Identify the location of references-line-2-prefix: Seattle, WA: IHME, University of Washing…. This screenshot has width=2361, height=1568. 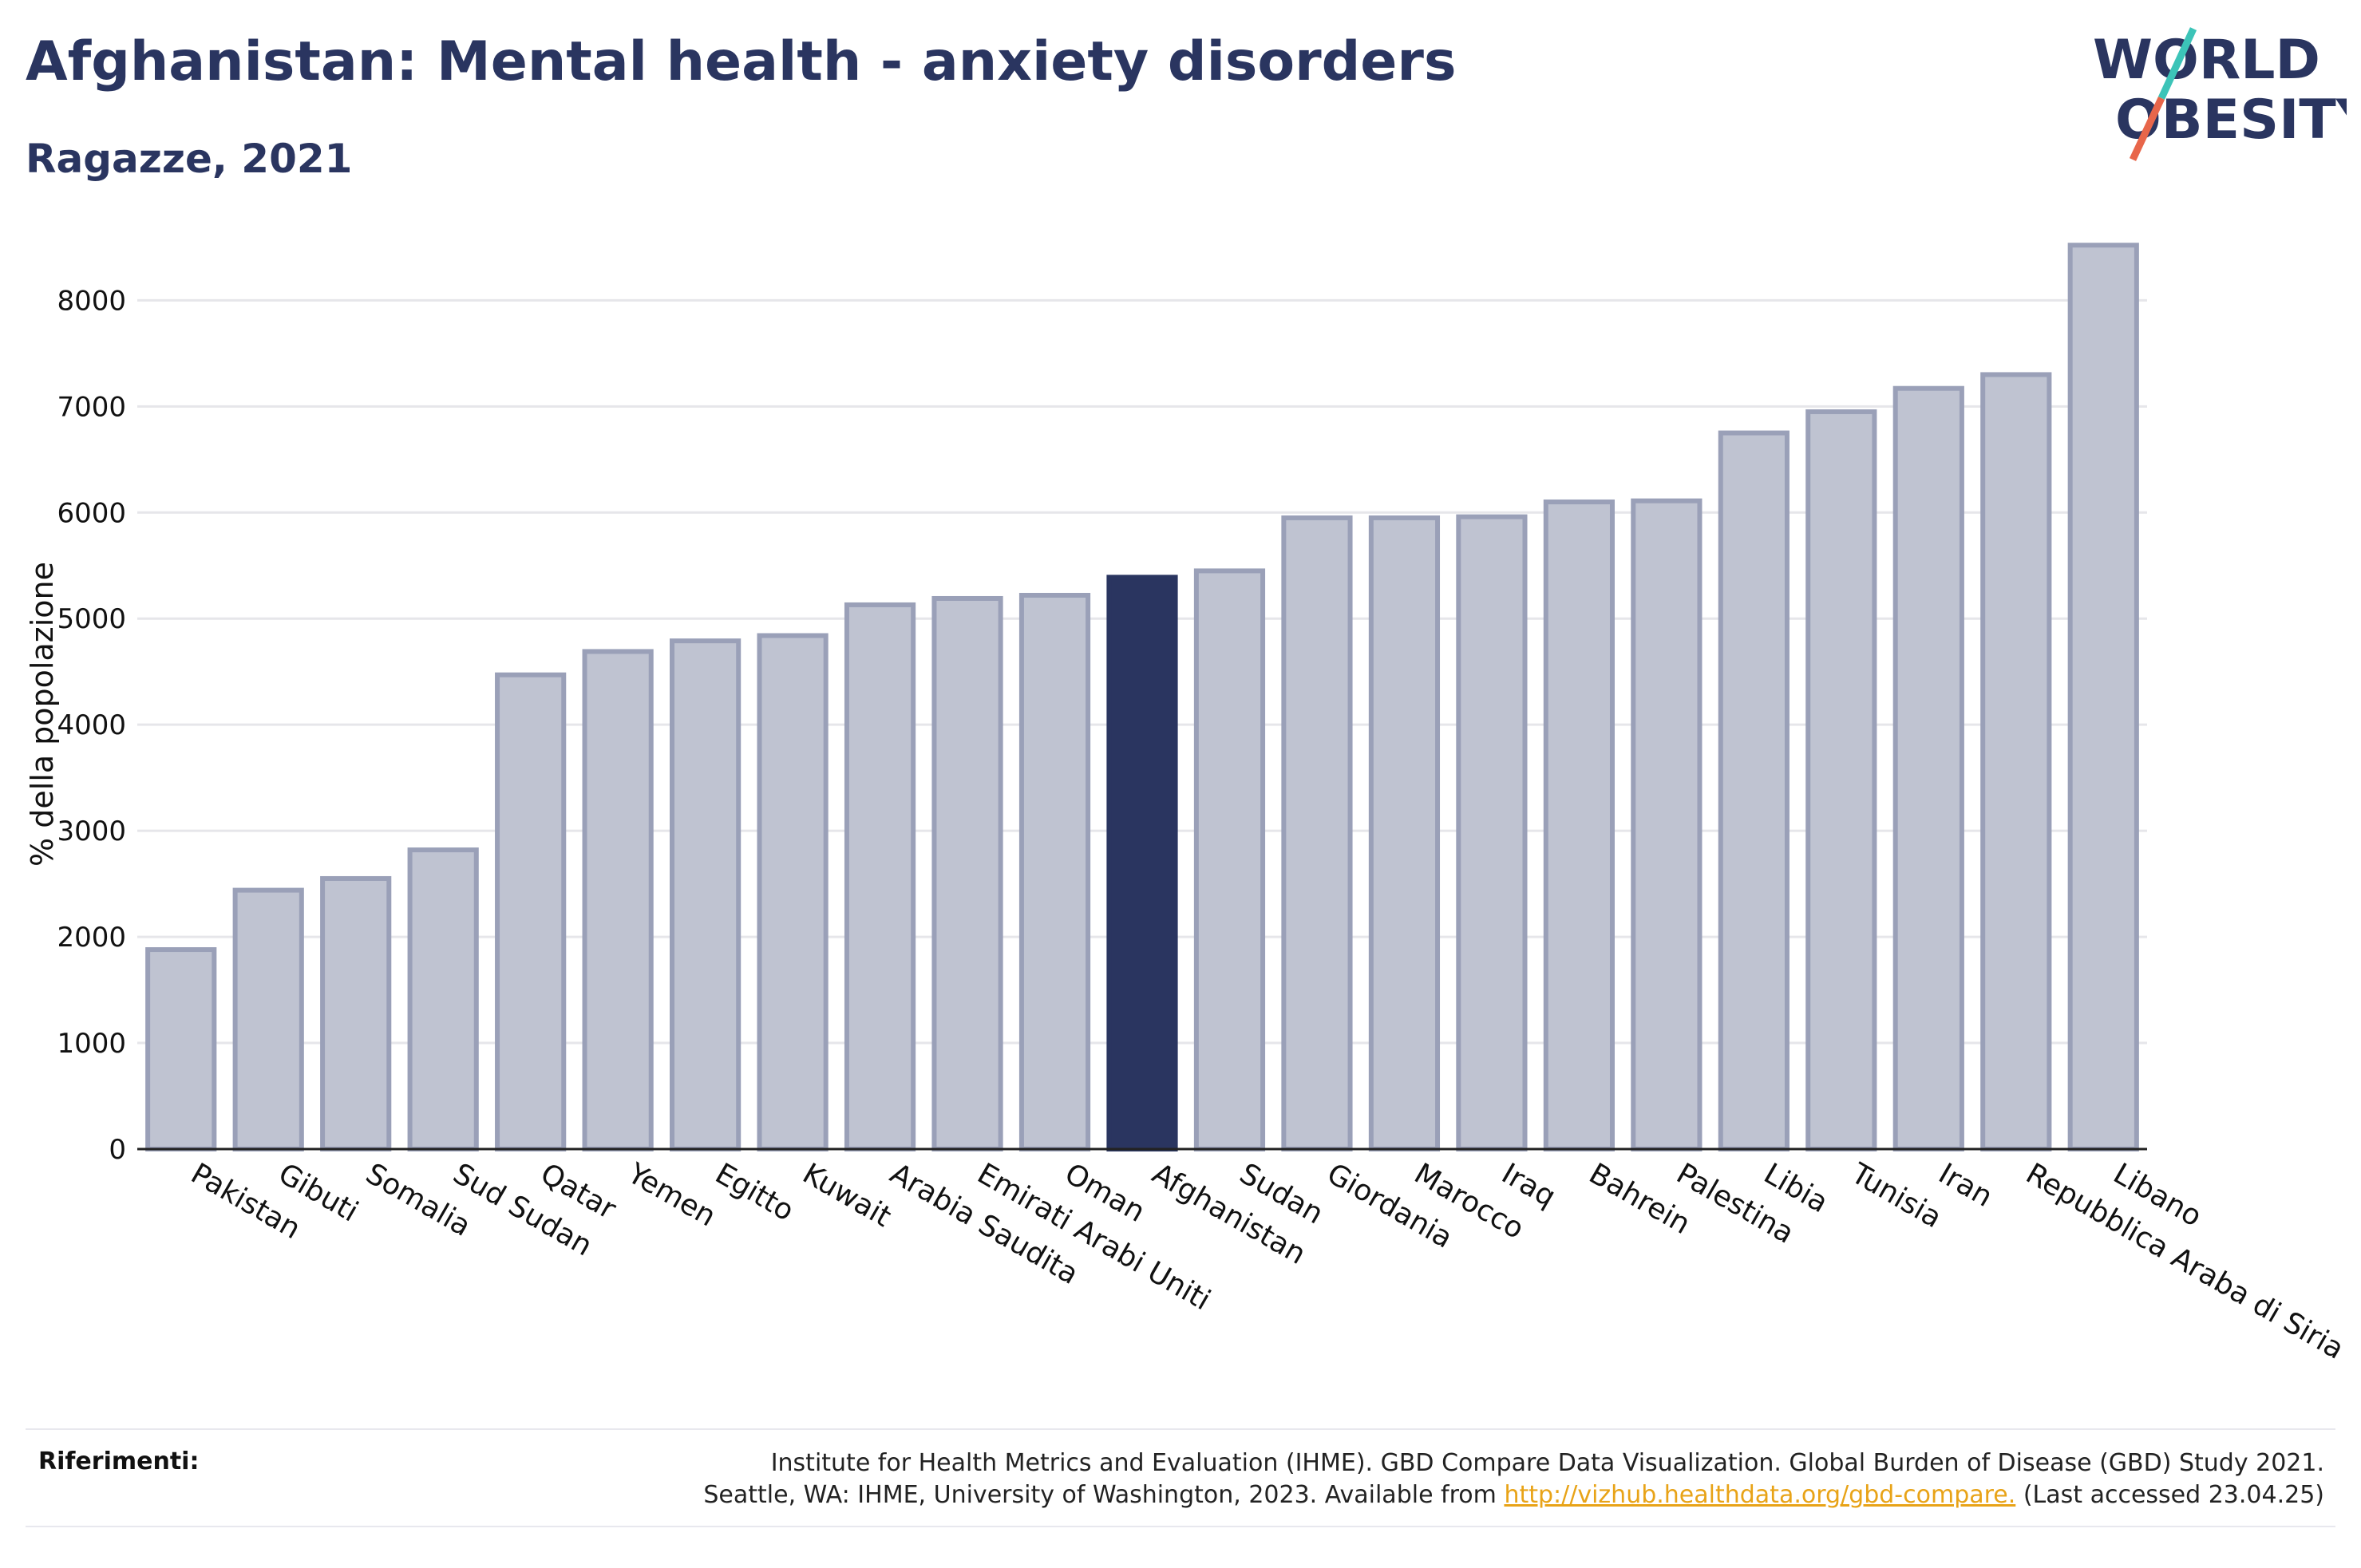
(1100, 1495).